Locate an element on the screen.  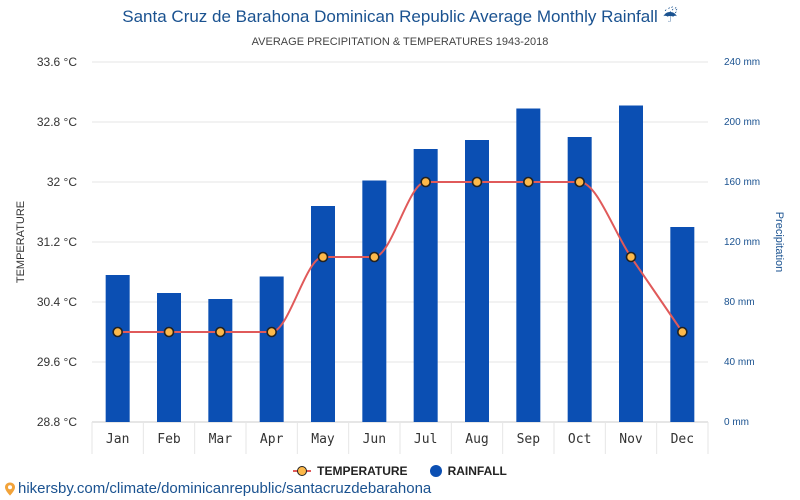
y-left-tick-label: 32.8 °C is located at coordinates (57, 122).